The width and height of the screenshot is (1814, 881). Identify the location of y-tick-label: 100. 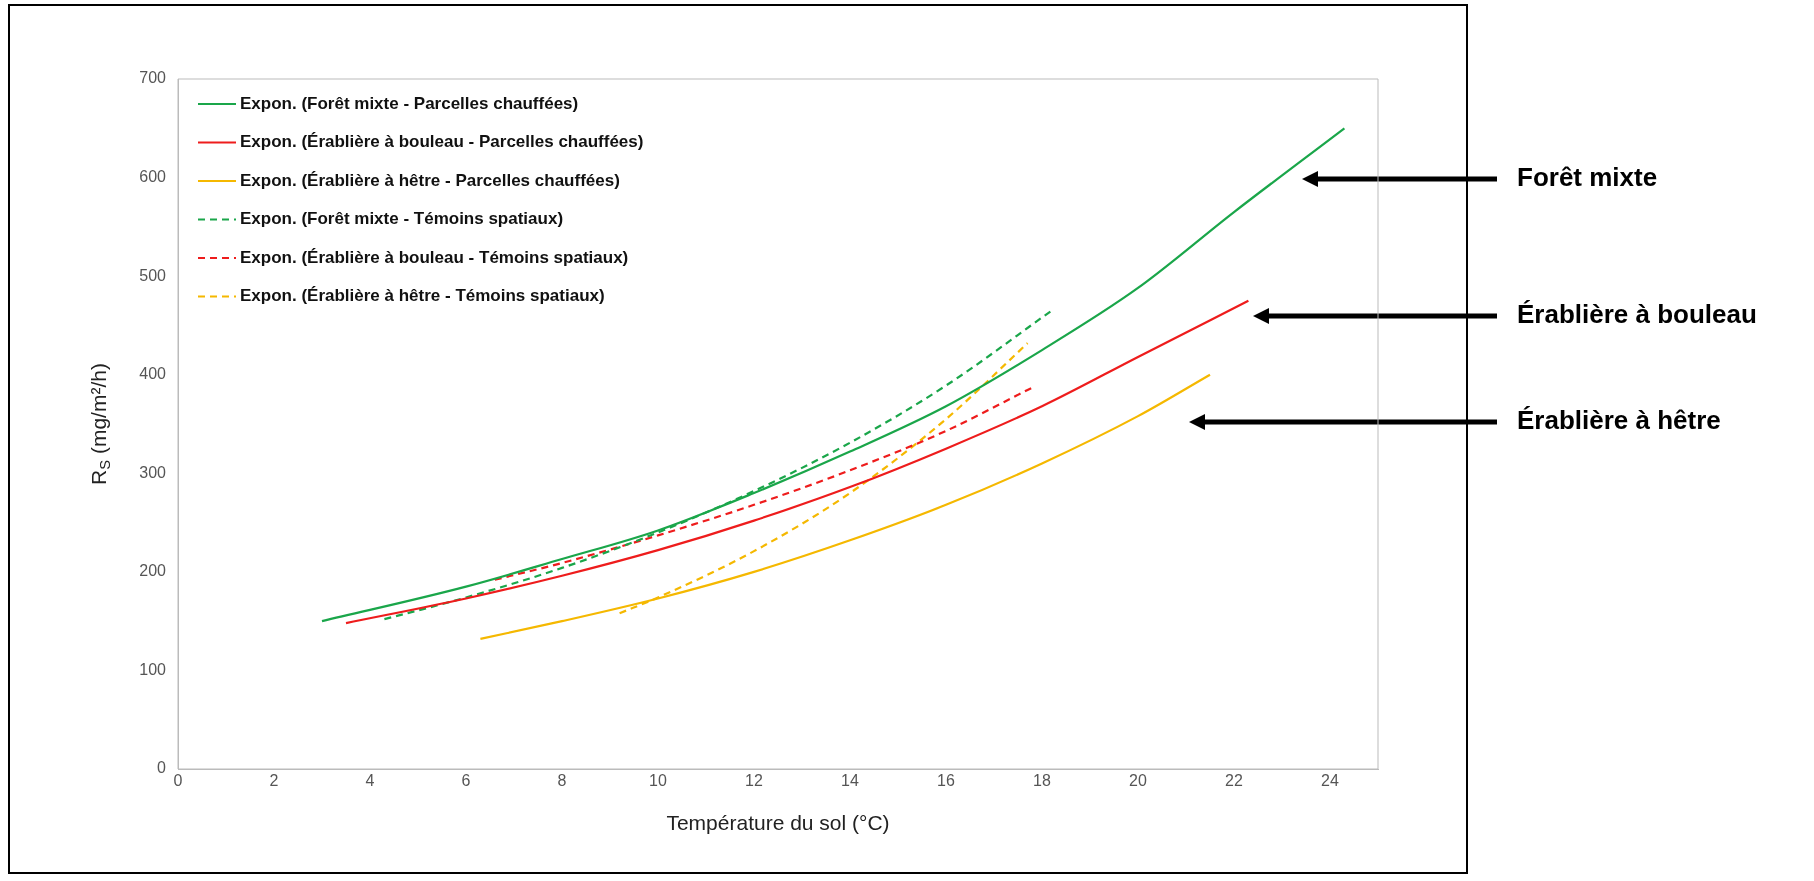
(153, 669).